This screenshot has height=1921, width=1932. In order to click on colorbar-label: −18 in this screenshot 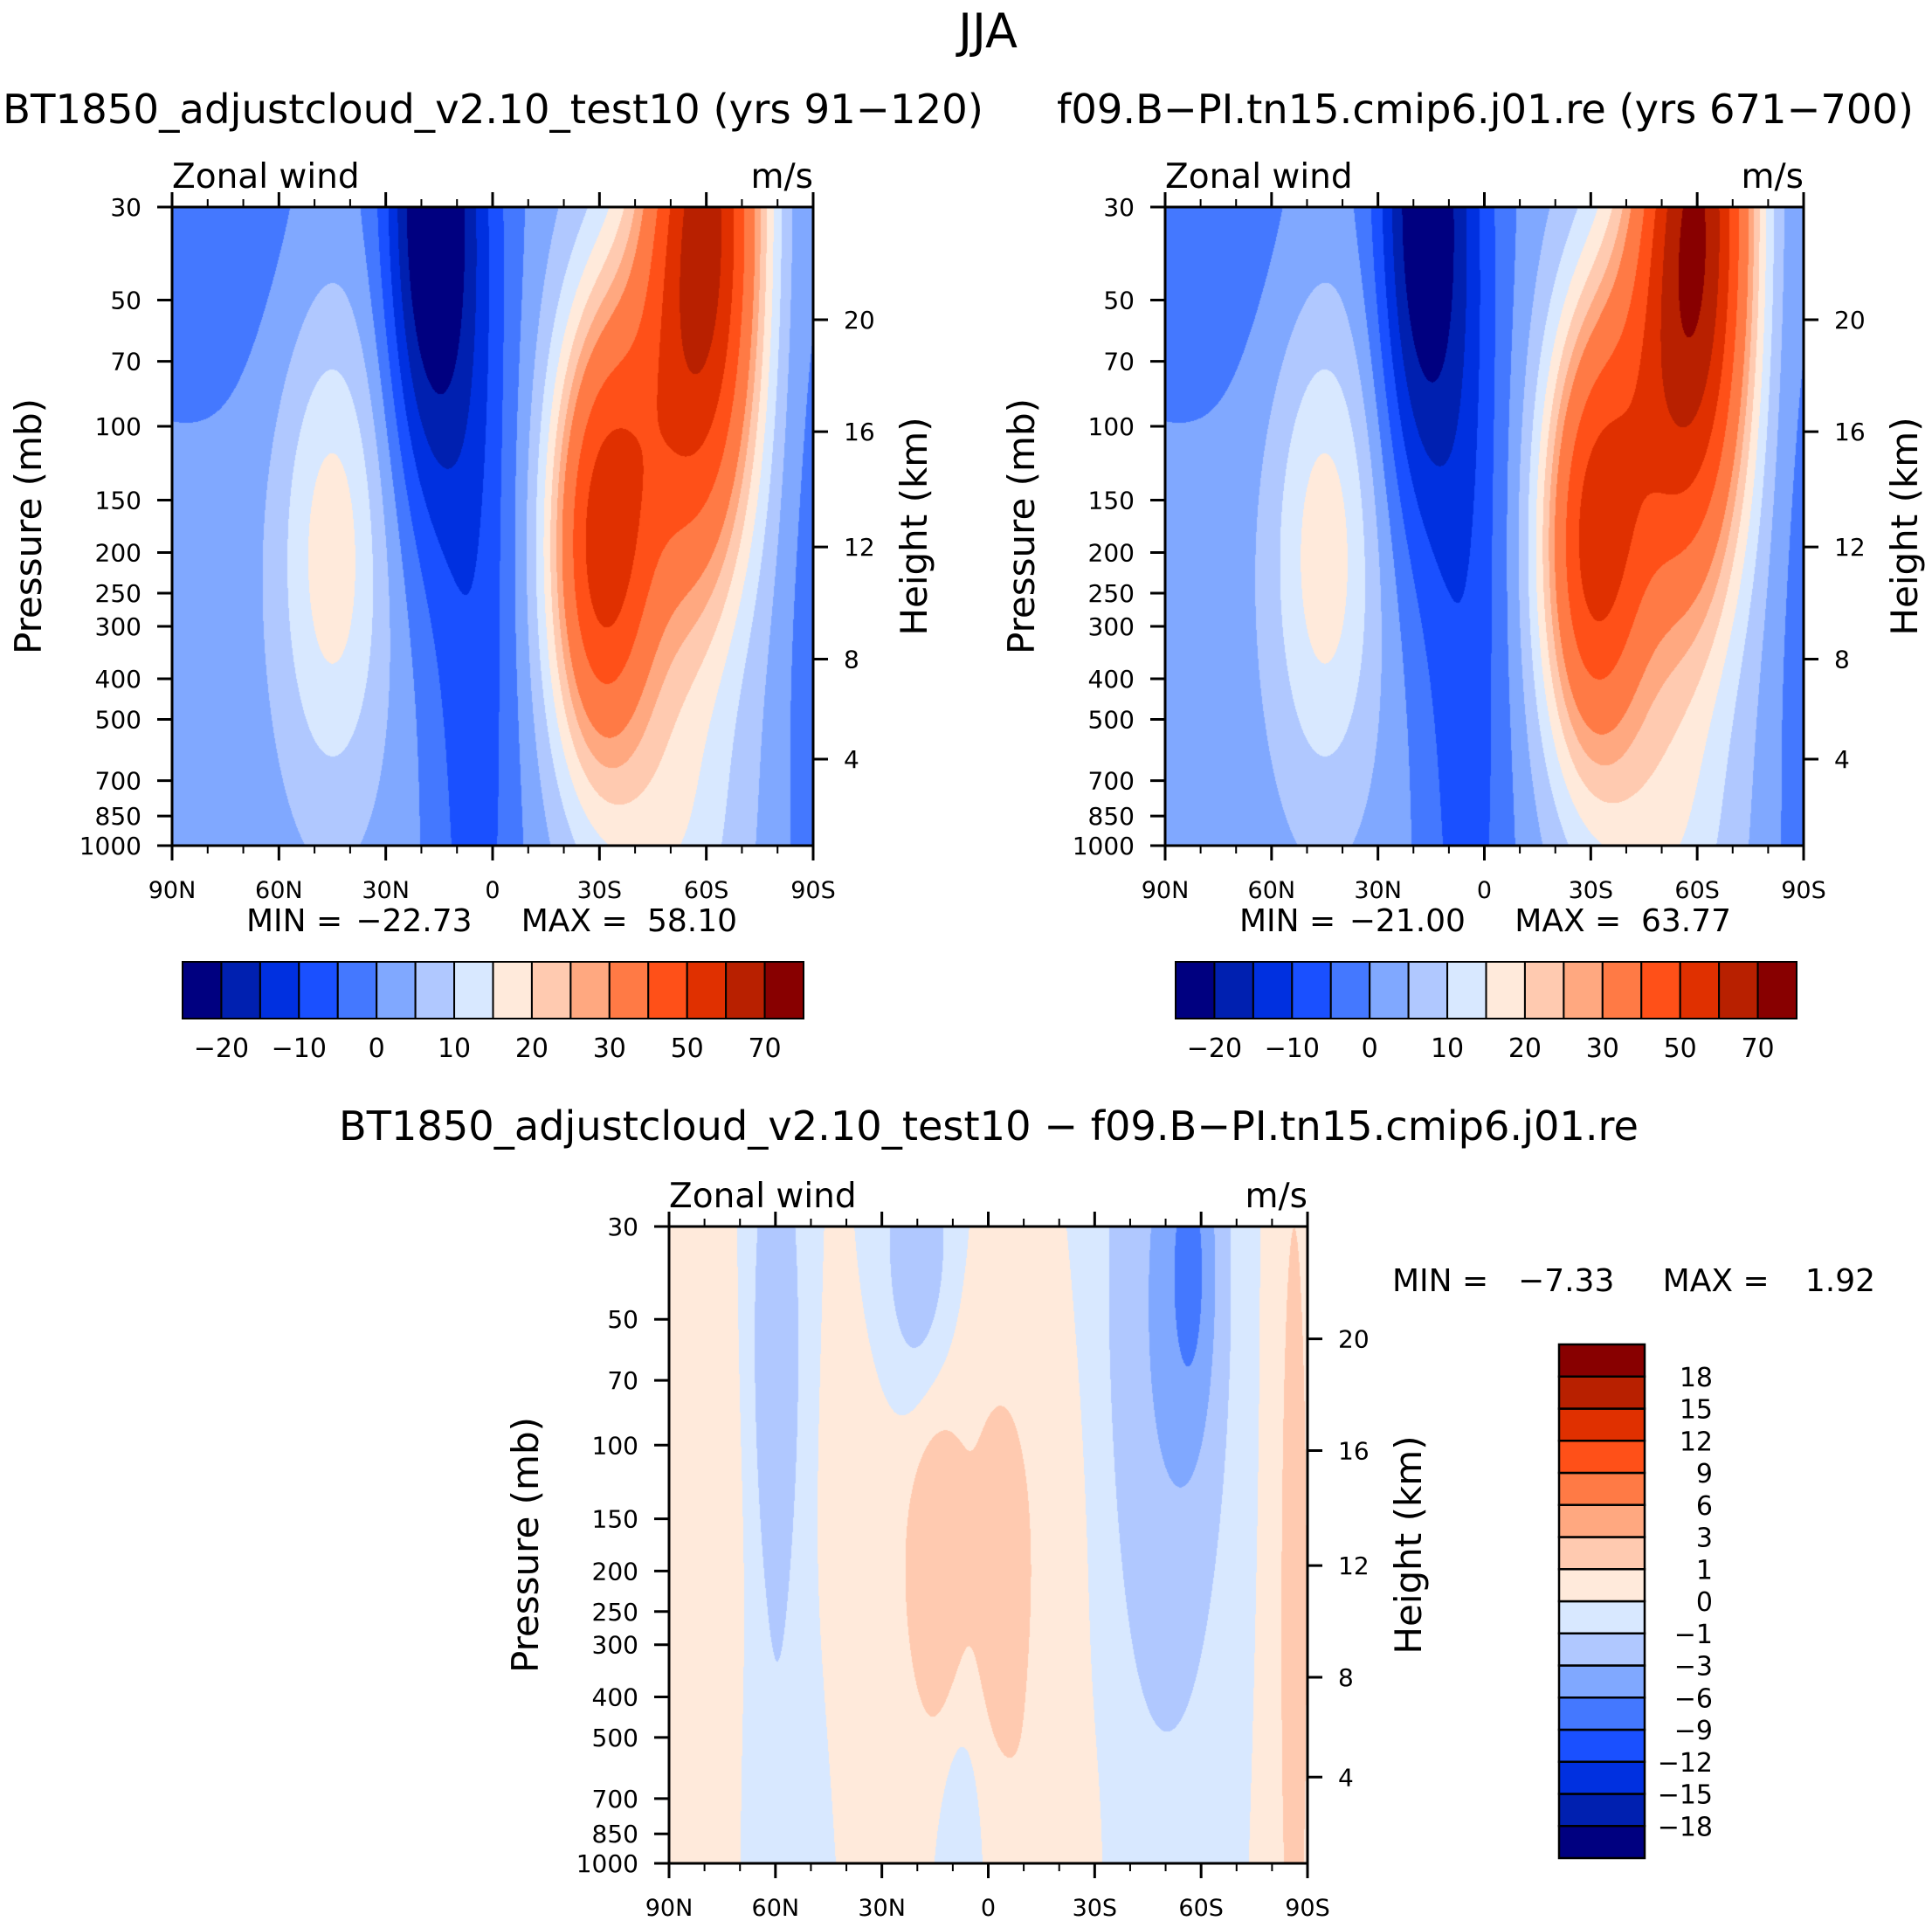, I will do `click(1685, 1827)`.